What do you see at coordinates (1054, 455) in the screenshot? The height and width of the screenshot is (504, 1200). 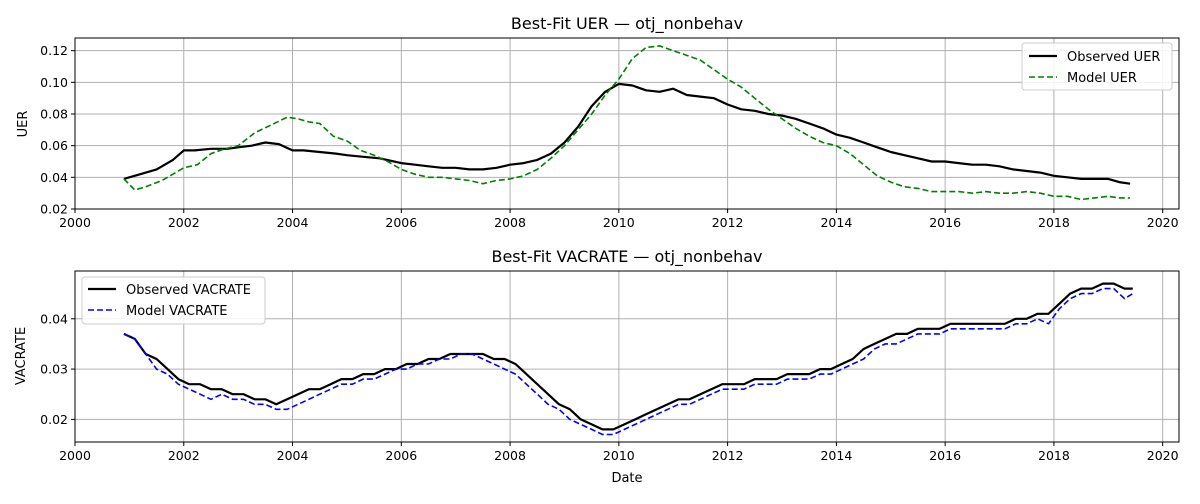 I see `vacrate-x-tick-label: 2018` at bounding box center [1054, 455].